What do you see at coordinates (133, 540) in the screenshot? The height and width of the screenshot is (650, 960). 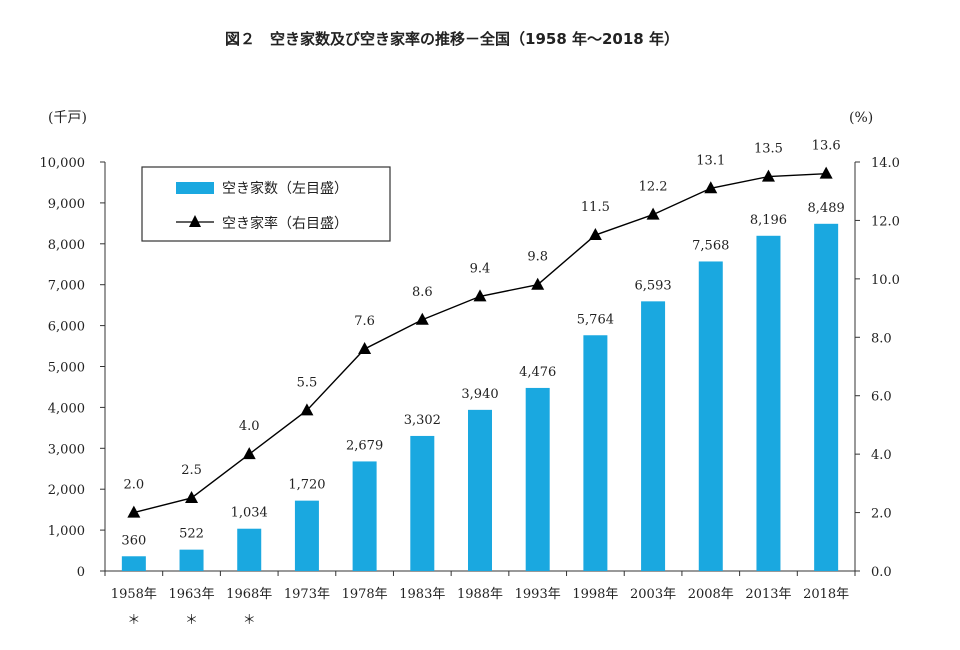 I see `bar-value-label: 360` at bounding box center [133, 540].